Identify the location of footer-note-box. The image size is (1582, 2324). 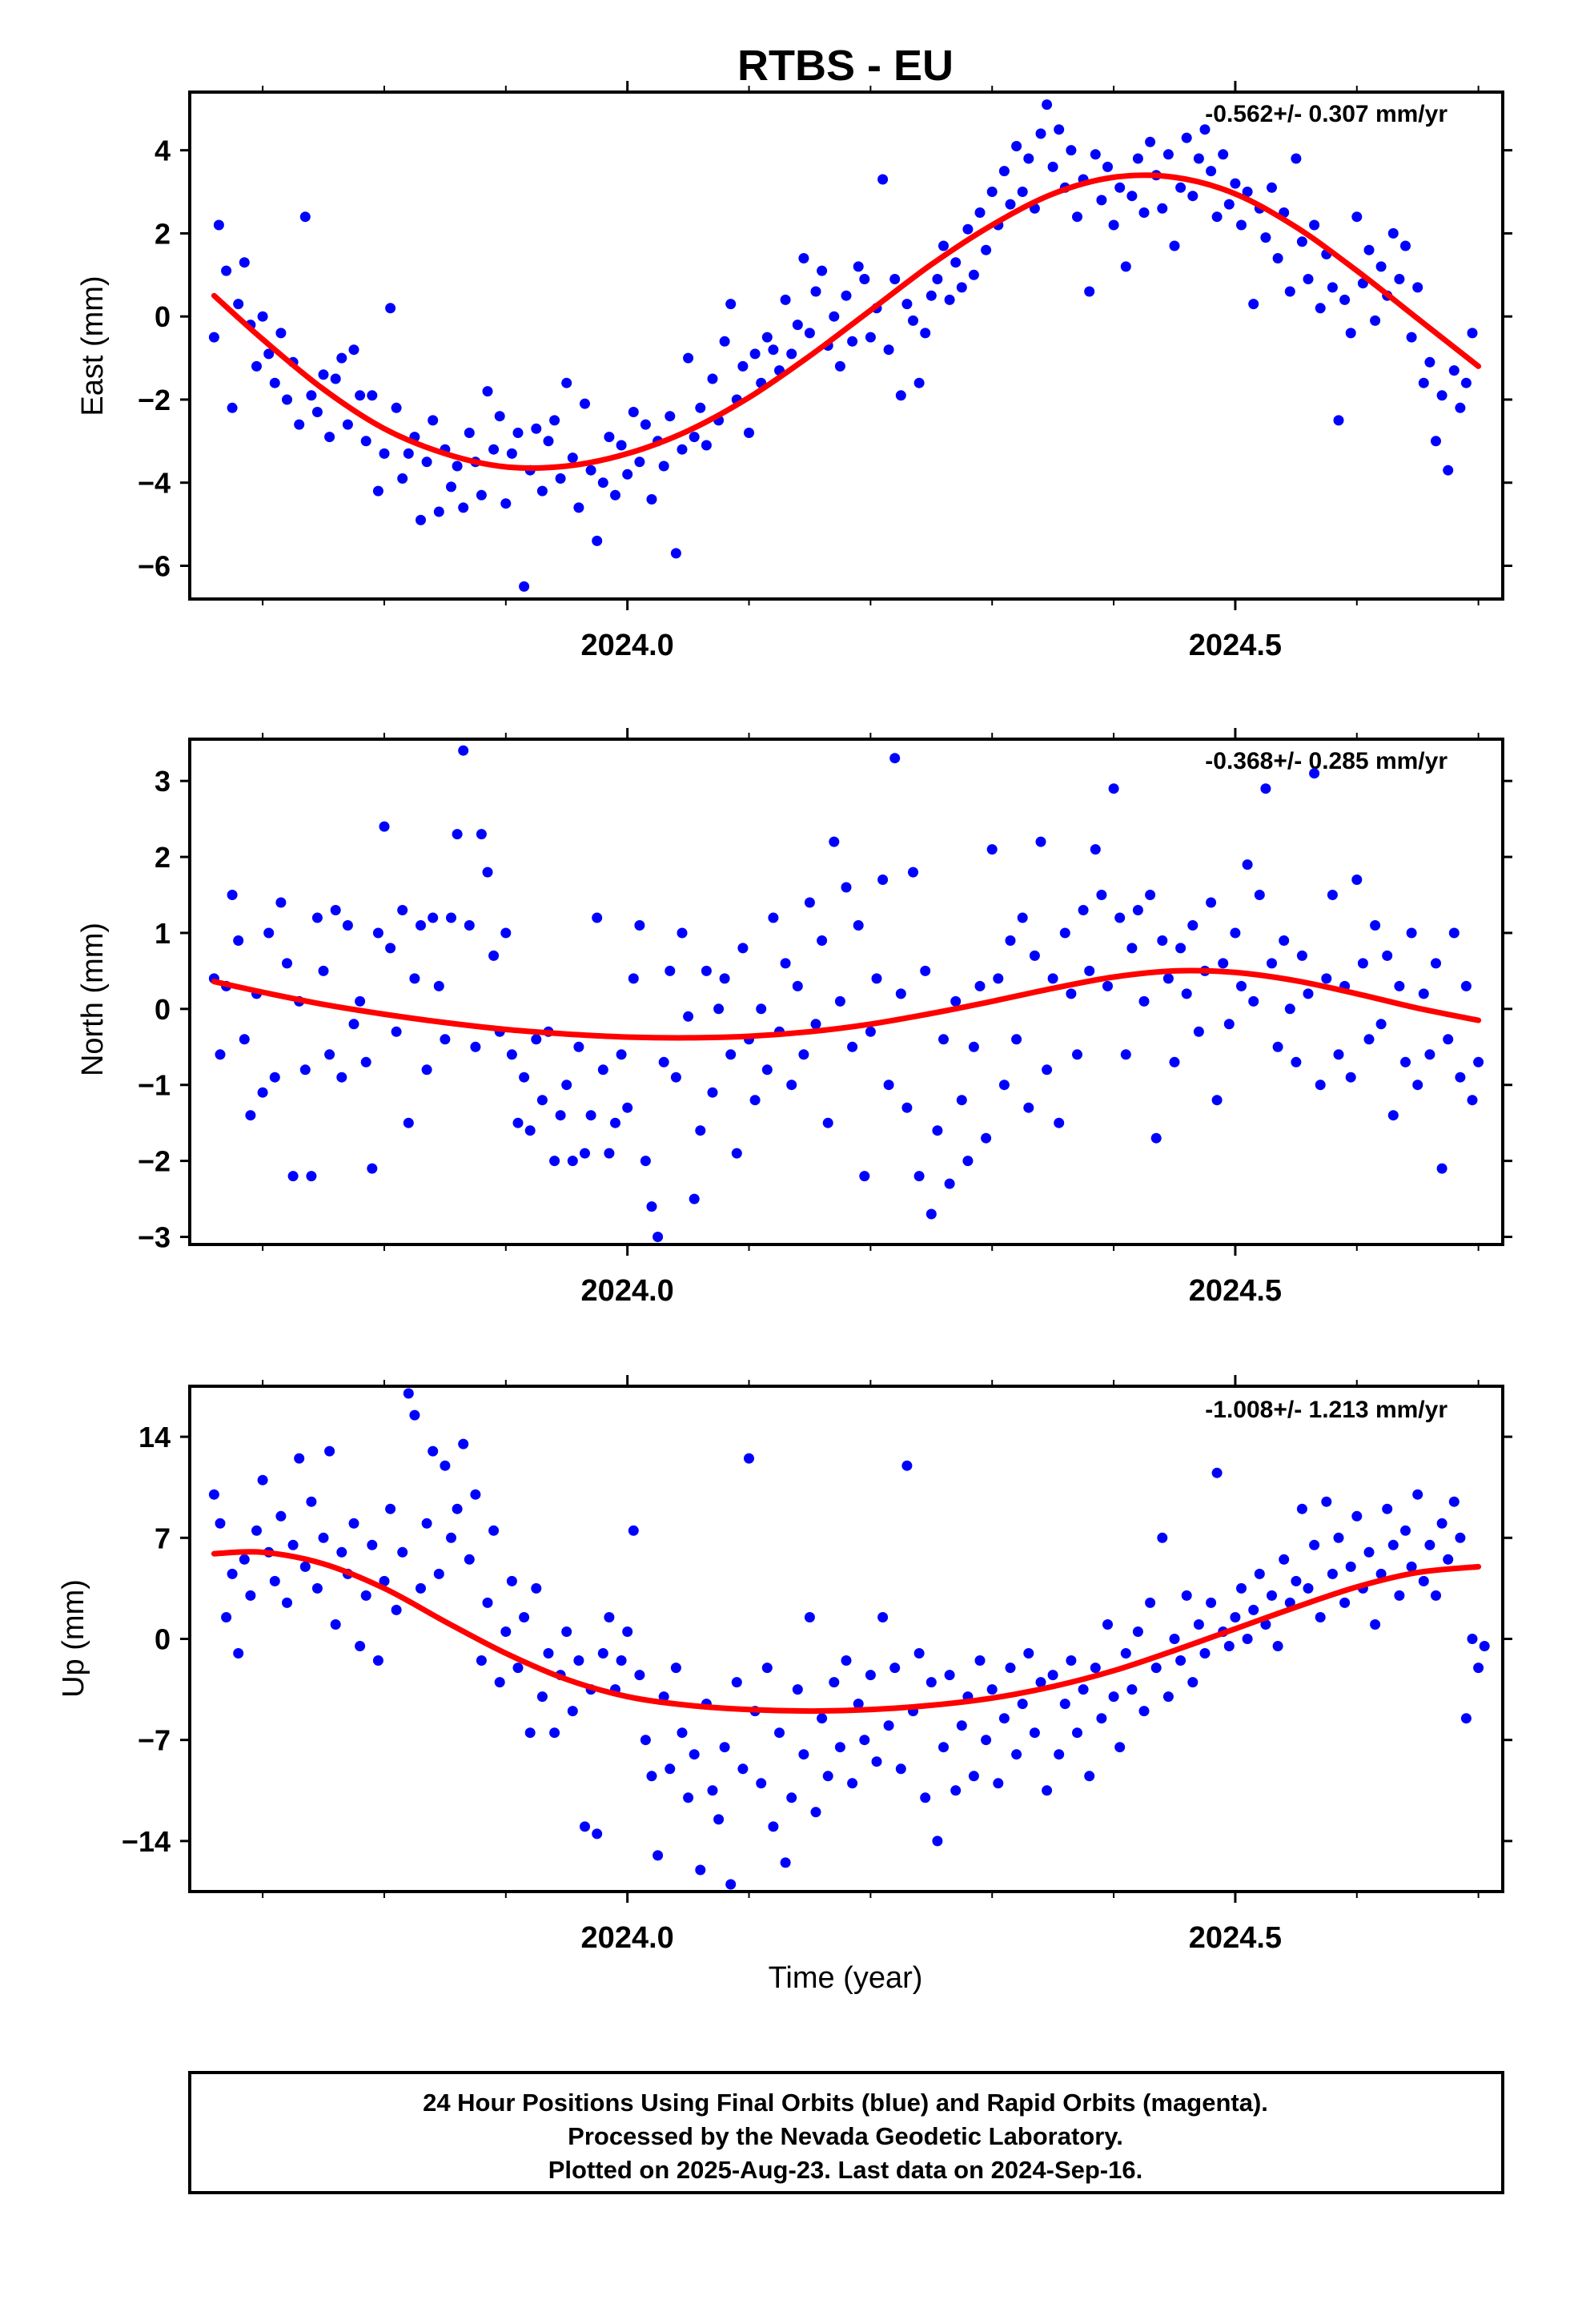
(846, 2132).